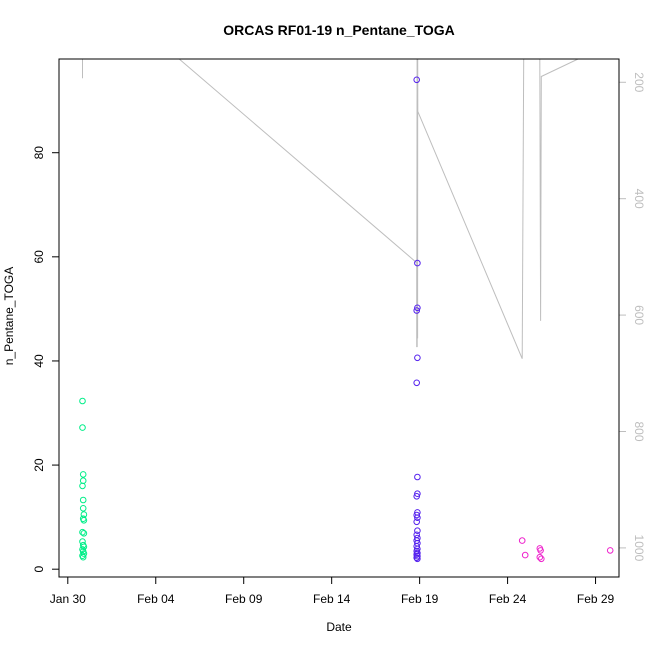  Describe the element at coordinates (596, 599) in the screenshot. I see `x-tick-label: Feb 29` at that location.